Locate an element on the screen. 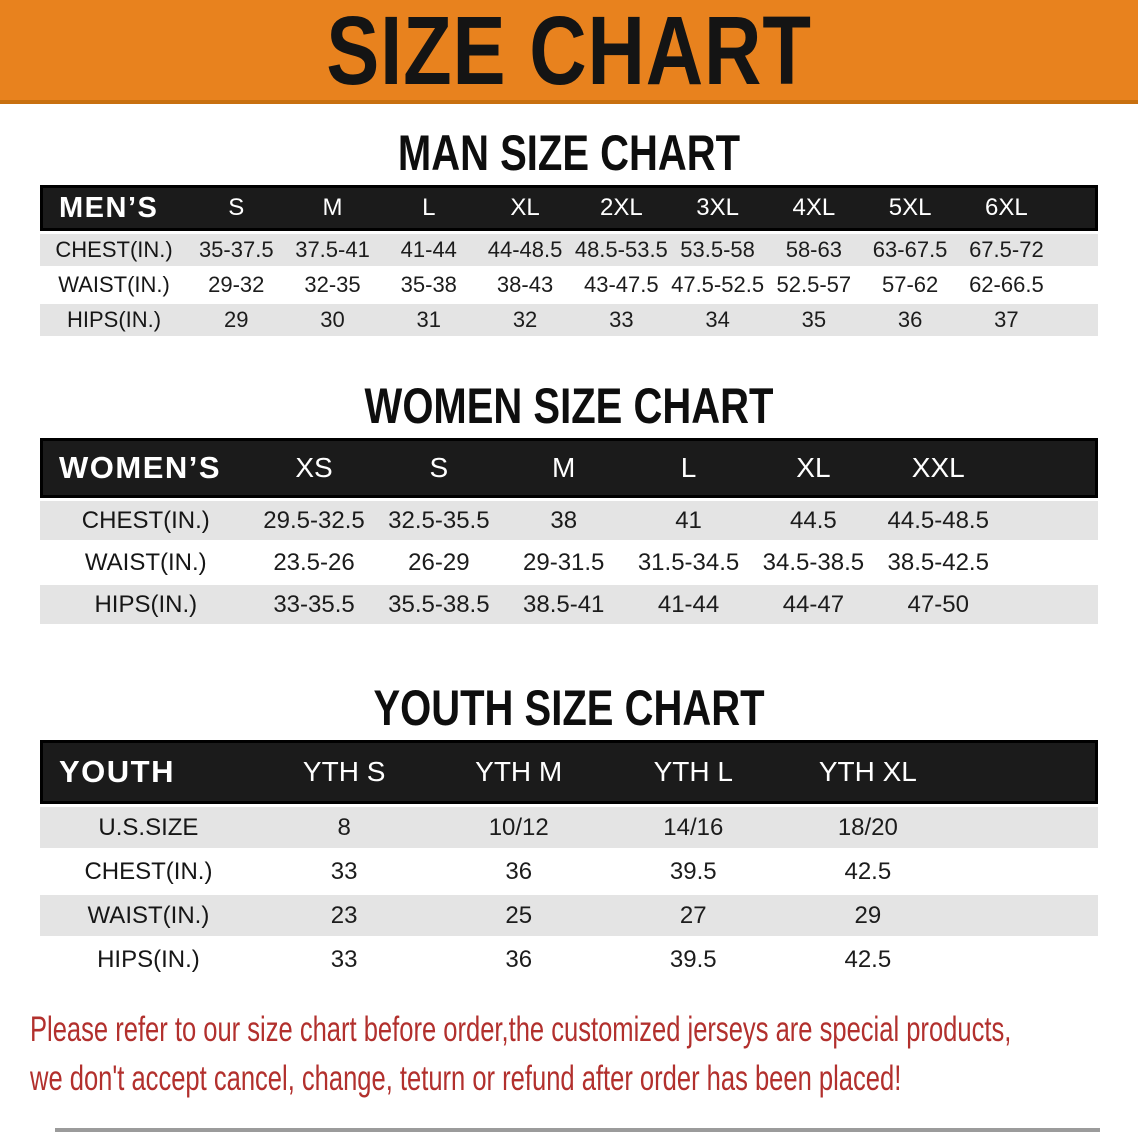  size-value-cell: 27 is located at coordinates (693, 915).